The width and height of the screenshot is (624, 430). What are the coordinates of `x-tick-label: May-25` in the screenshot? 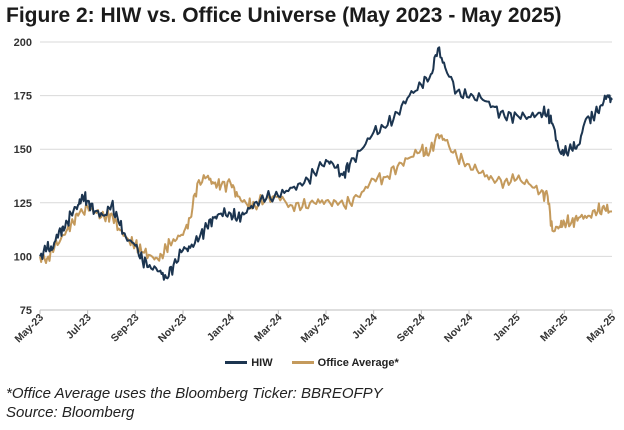 It's located at (601, 329).